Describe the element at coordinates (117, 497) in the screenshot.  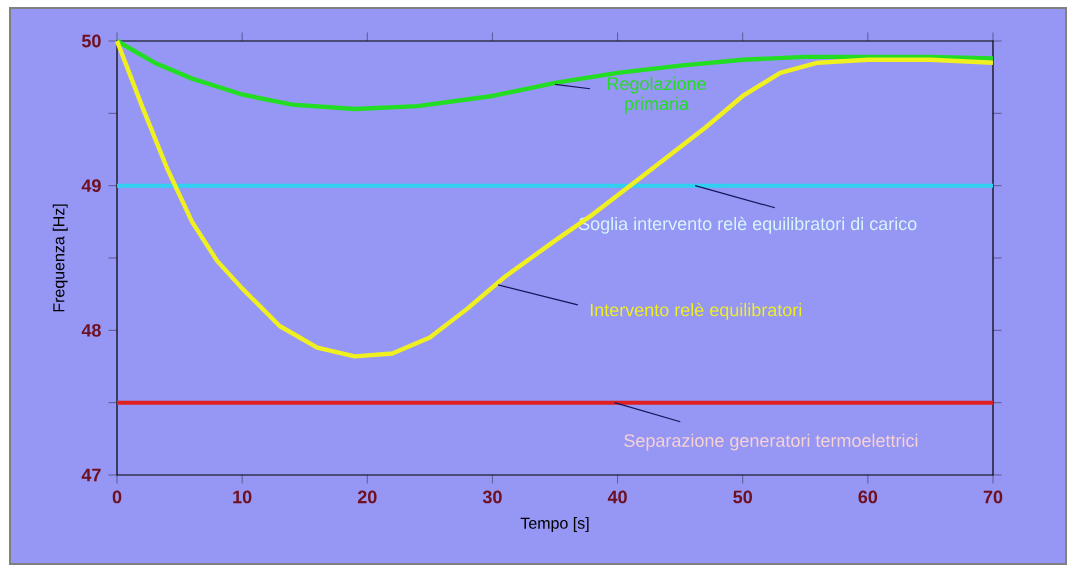
I see `x-tick-label: 0` at that location.